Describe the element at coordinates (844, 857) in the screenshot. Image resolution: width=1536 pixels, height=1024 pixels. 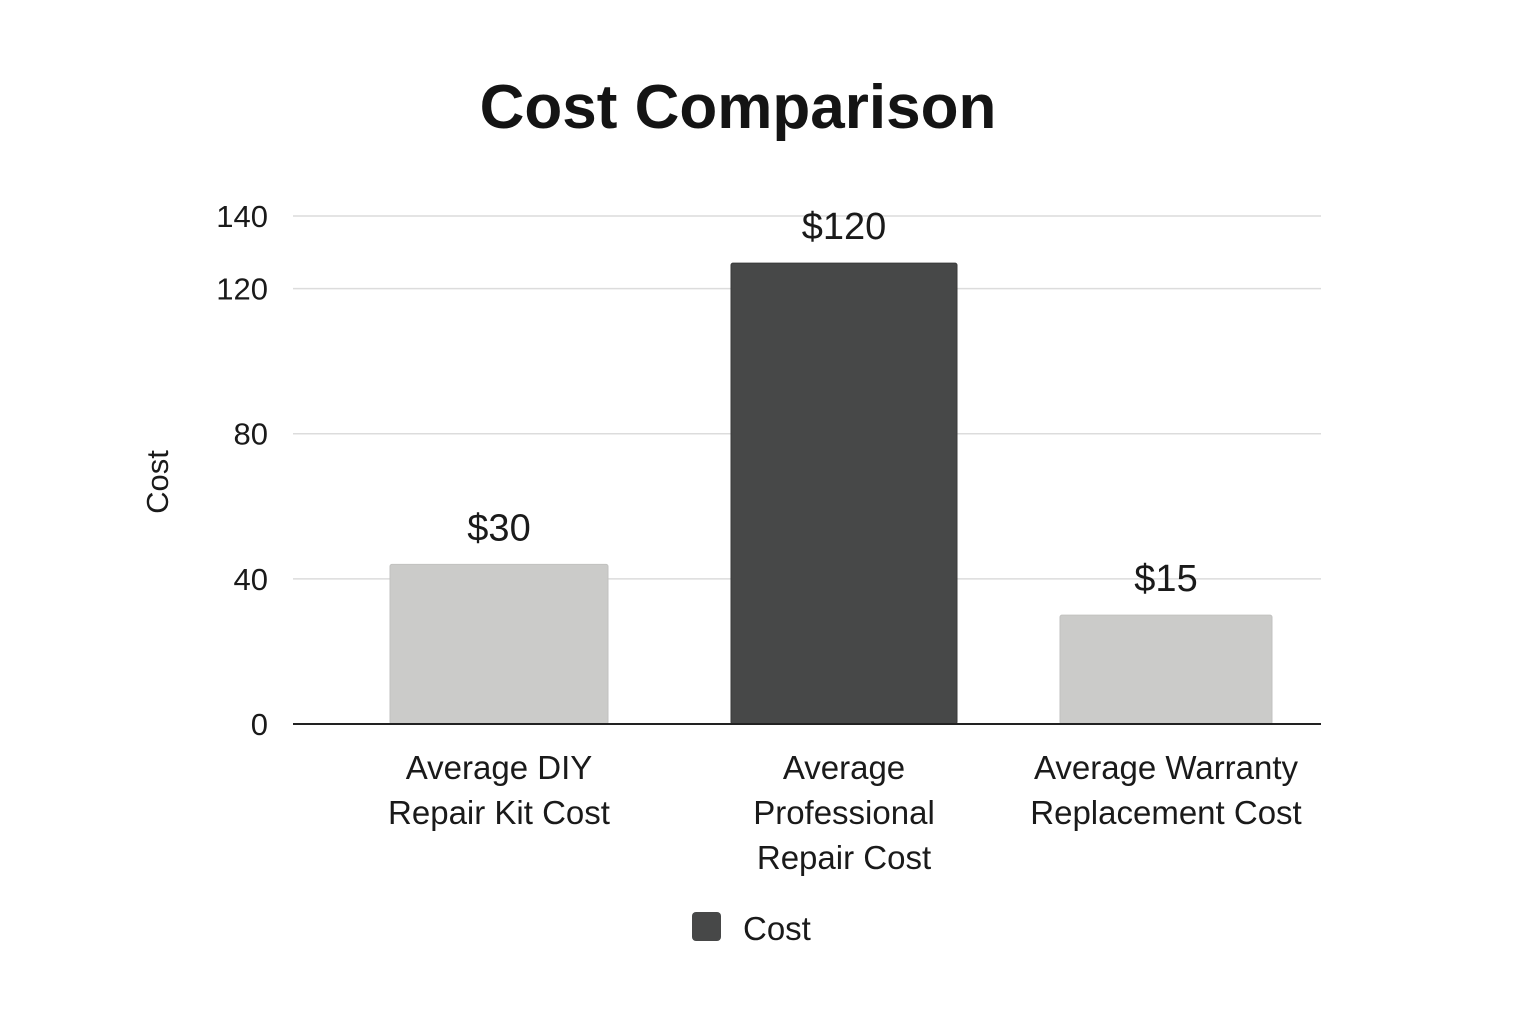
I see `category-label-line: Repair Cost` at that location.